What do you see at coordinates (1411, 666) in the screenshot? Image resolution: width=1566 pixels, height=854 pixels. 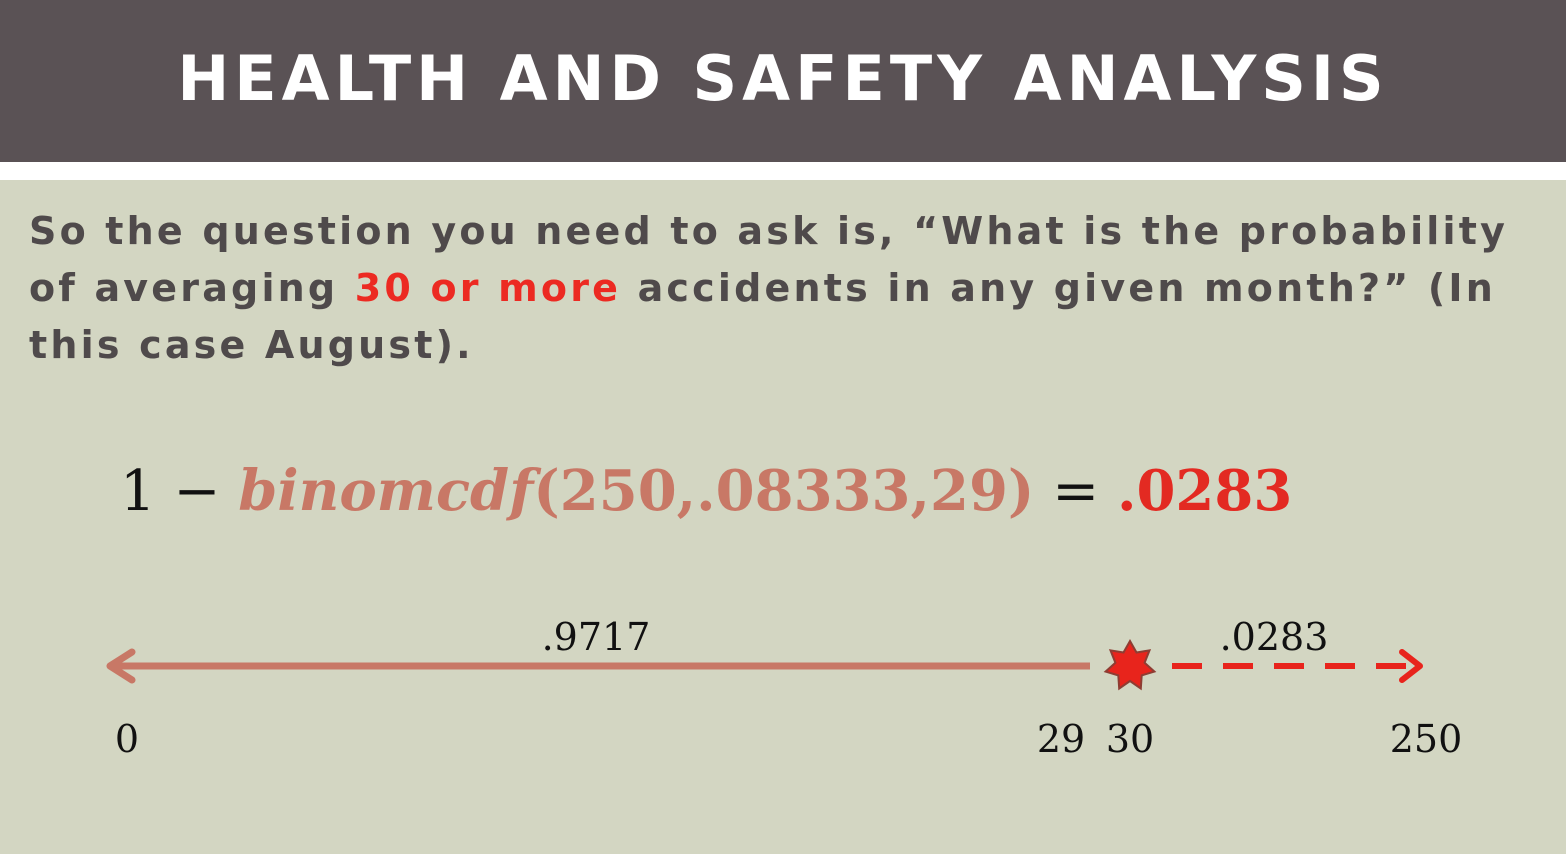 I see `right-arrowhead-icon` at bounding box center [1411, 666].